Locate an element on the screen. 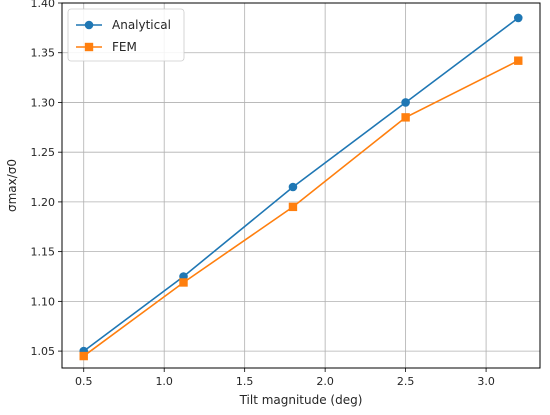  legend-box is located at coordinates (126, 35).